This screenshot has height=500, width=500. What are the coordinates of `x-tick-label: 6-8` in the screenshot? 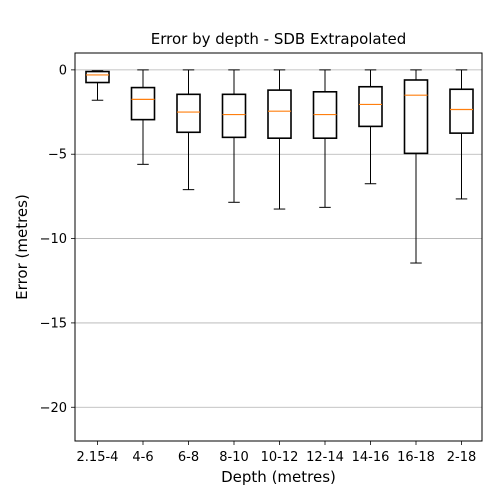 It's located at (188, 457).